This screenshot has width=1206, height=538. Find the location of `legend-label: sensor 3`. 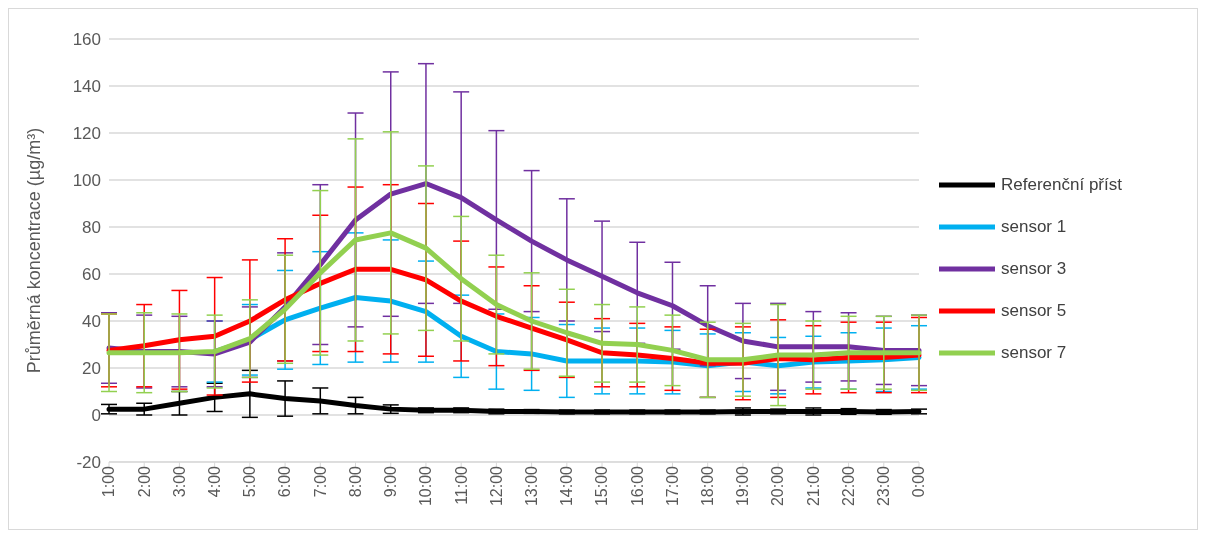

legend-label: sensor 3 is located at coordinates (1034, 269).